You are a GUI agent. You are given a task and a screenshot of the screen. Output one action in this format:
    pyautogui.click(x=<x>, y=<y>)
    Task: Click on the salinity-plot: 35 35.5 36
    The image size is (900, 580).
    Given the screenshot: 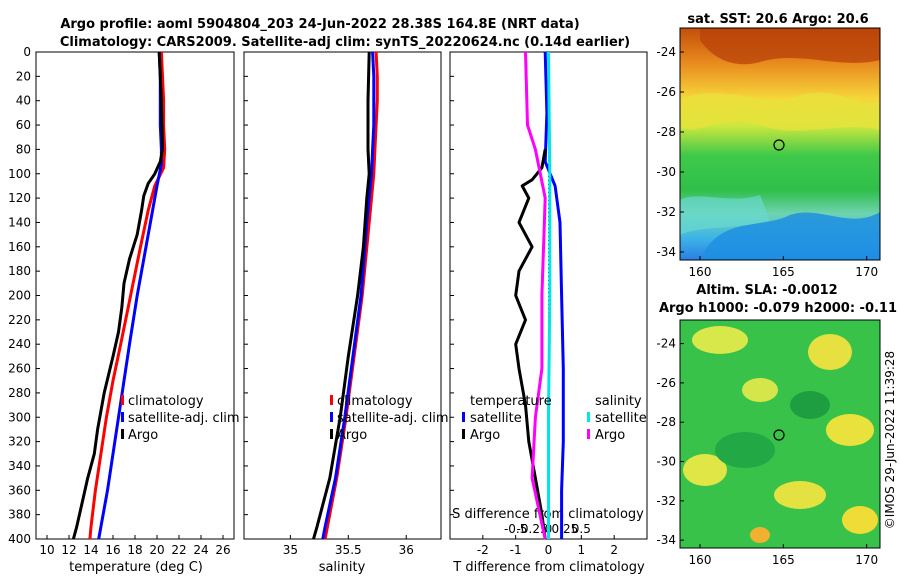 What is the action you would take?
    pyautogui.click(x=348, y=304)
    